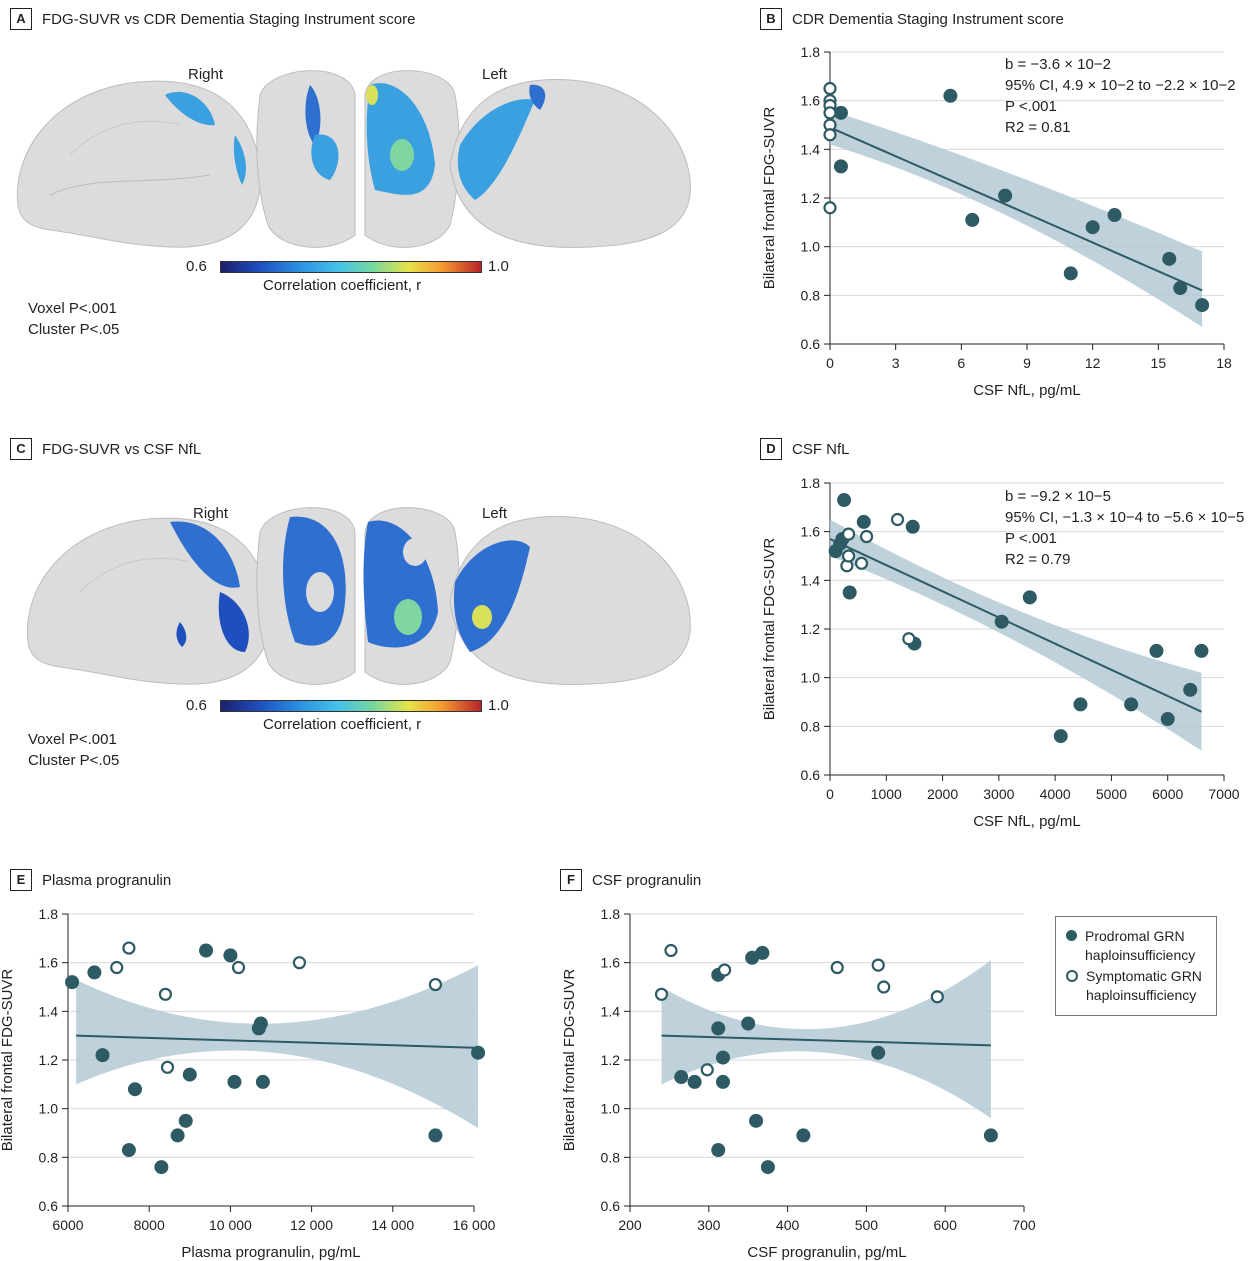 The width and height of the screenshot is (1250, 1261). Describe the element at coordinates (21, 19) in the screenshot. I see `panel-a-letter: A` at that location.